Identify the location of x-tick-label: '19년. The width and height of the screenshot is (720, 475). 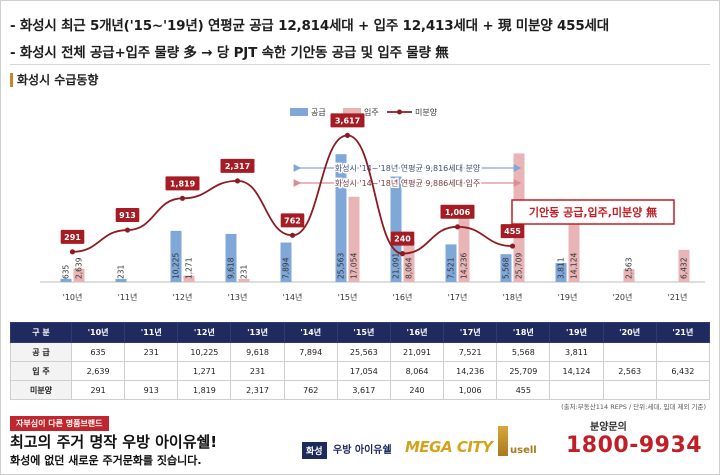
(568, 297).